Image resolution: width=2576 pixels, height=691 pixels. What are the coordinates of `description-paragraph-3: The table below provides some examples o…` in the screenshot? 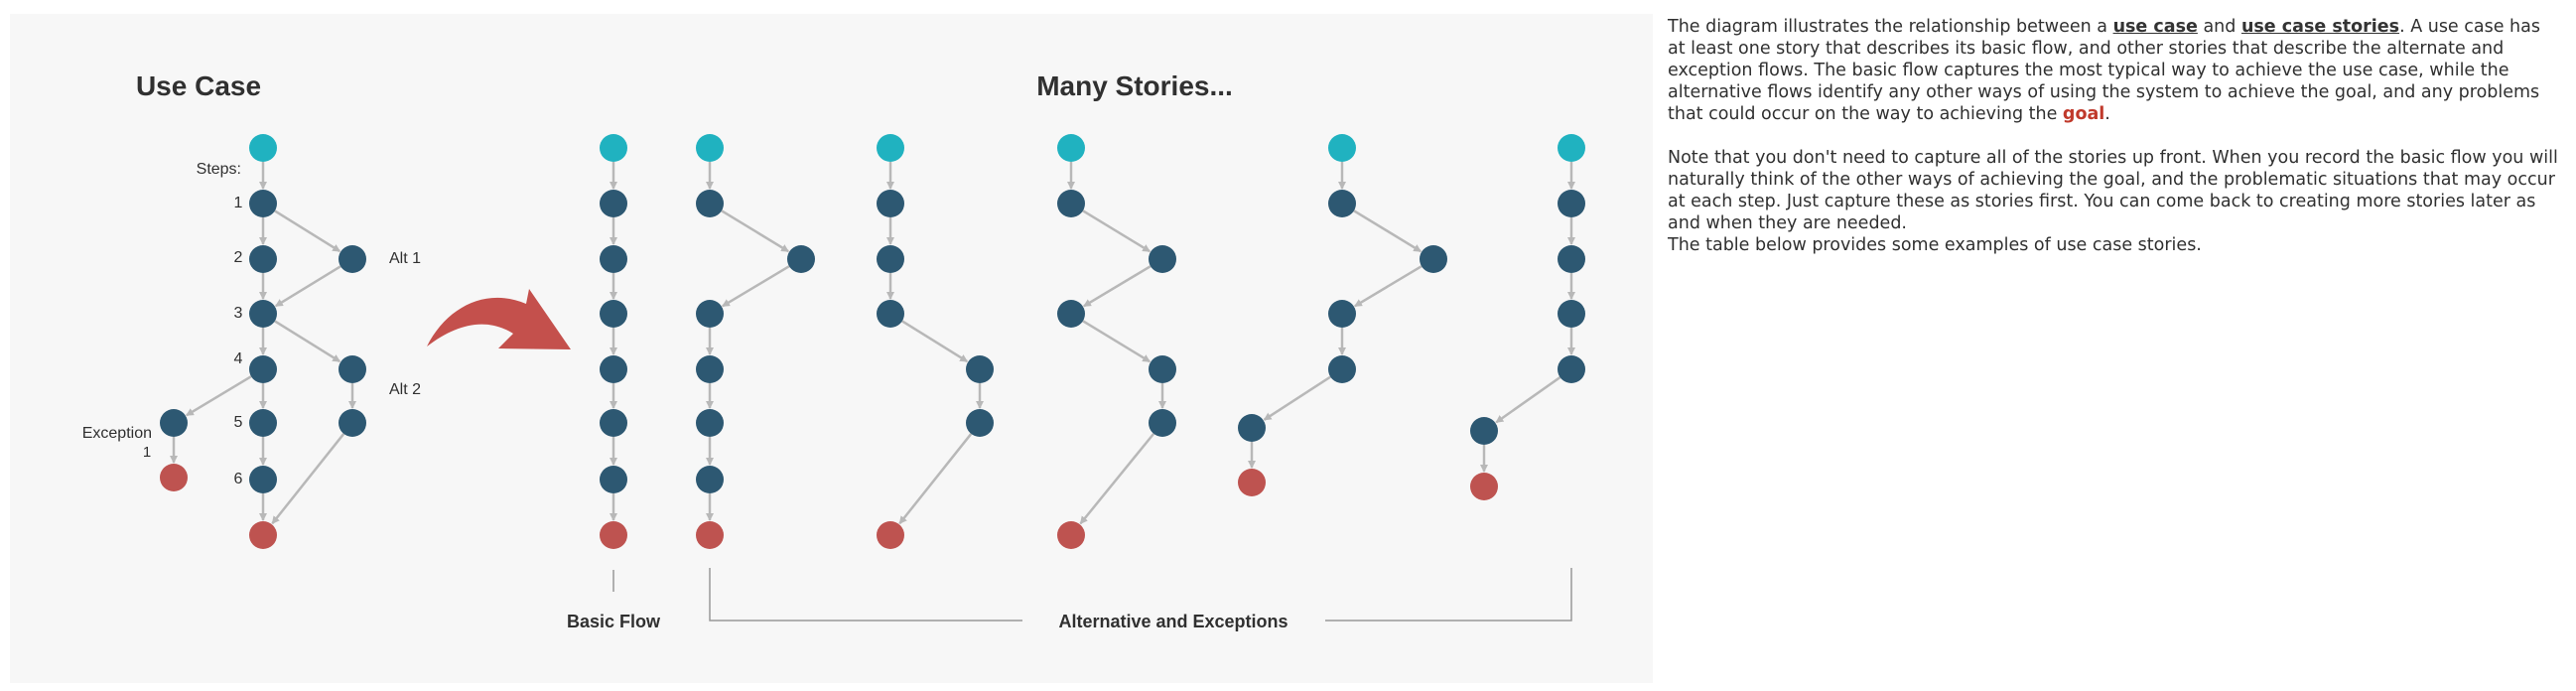 It's located at (1935, 245).